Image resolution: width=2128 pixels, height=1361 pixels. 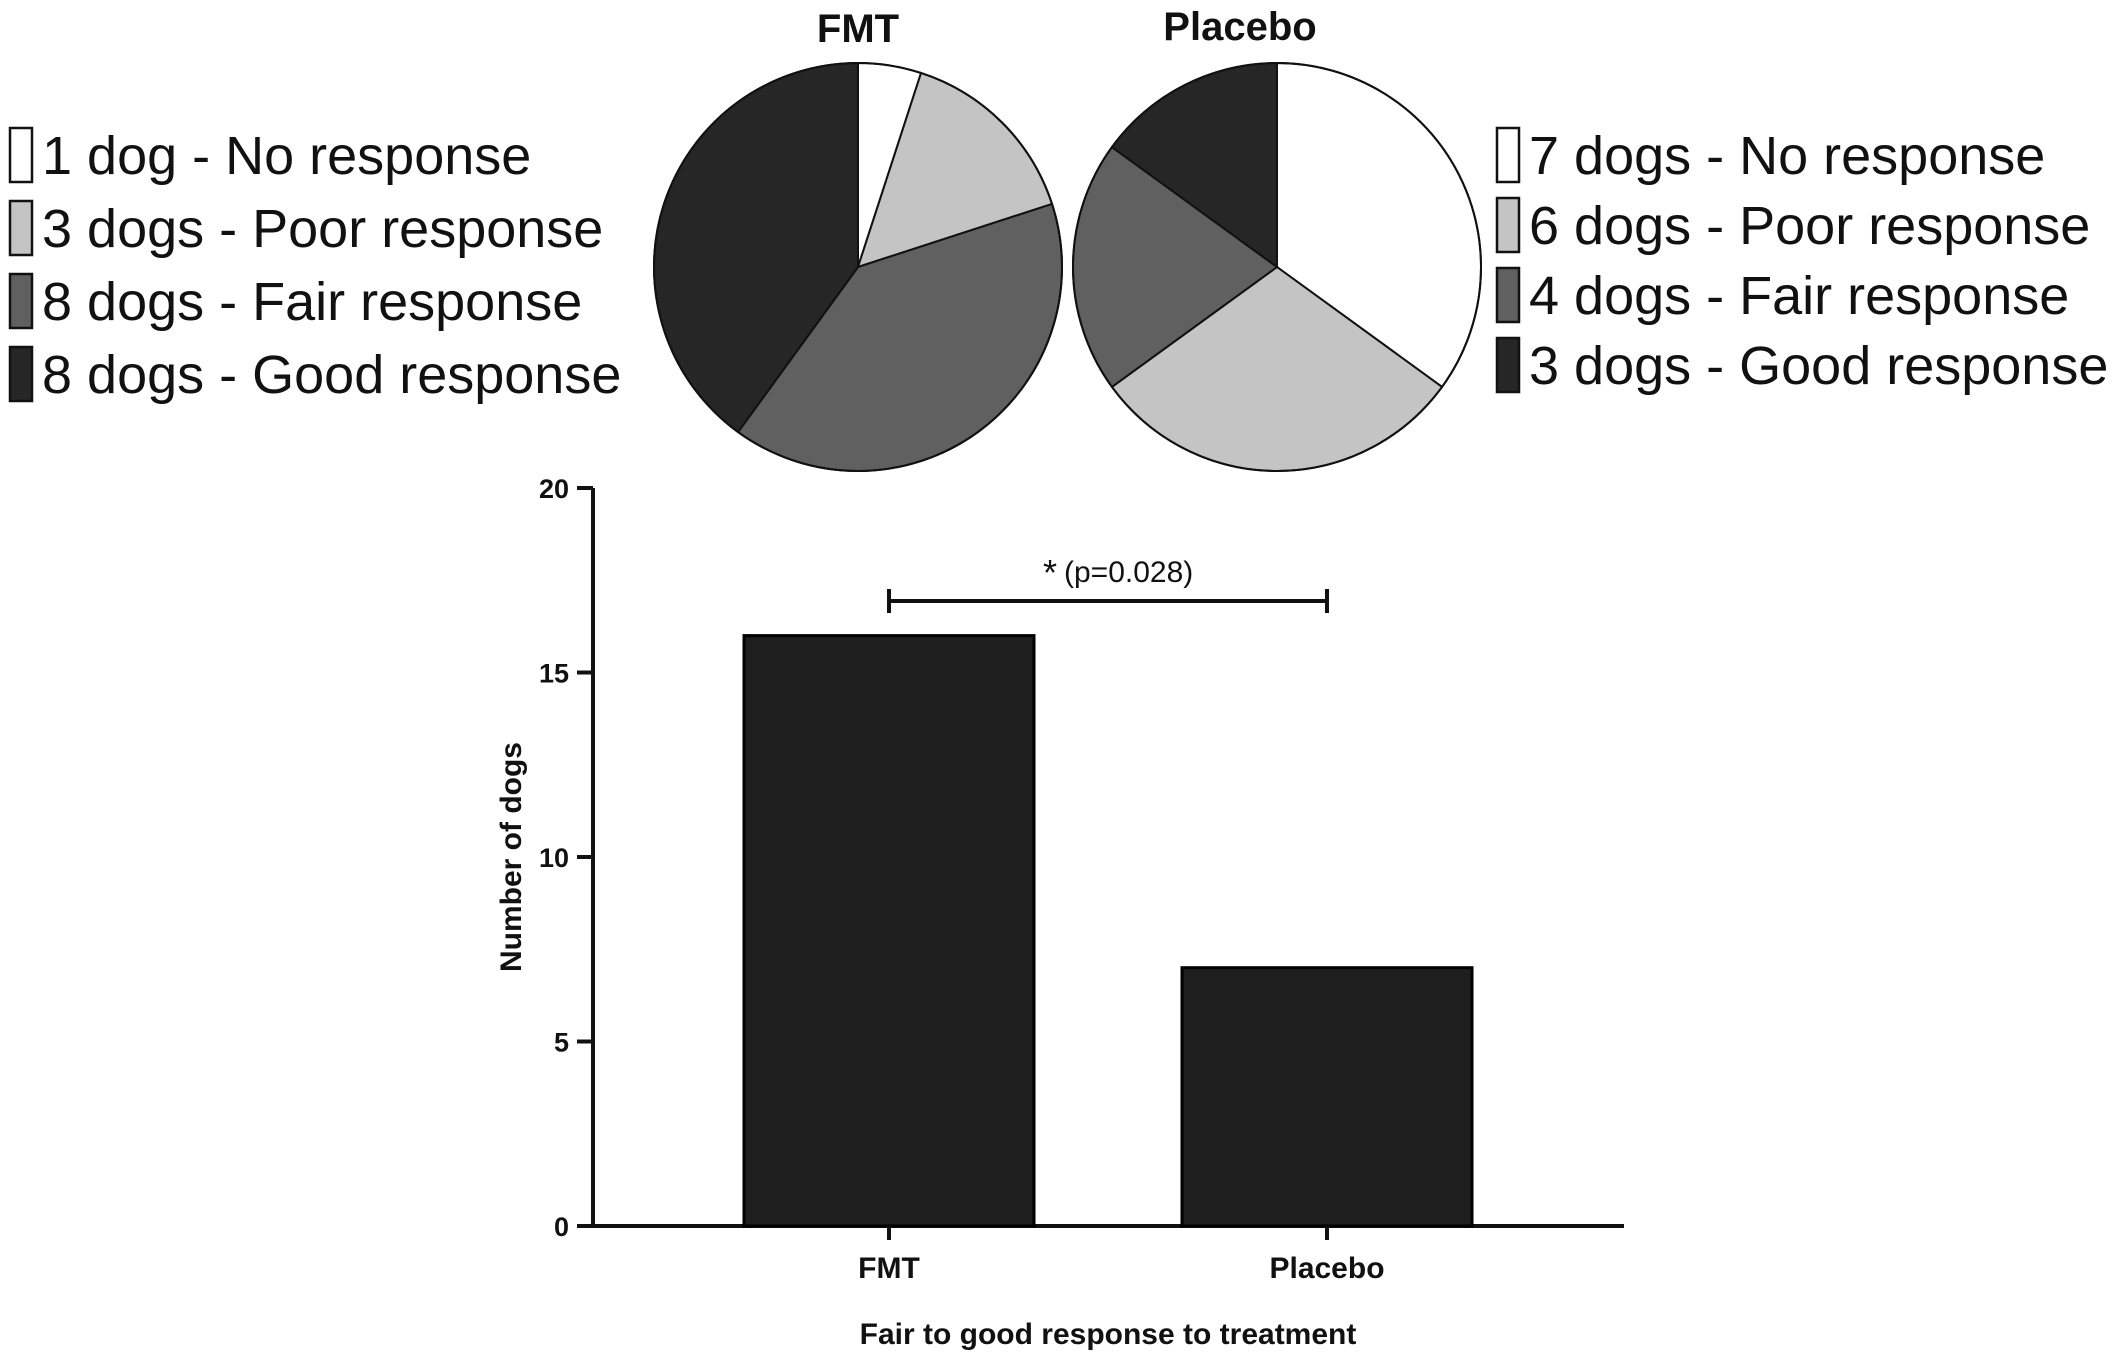 What do you see at coordinates (1239, 27) in the screenshot?
I see `placebo-pie-title: Placebo` at bounding box center [1239, 27].